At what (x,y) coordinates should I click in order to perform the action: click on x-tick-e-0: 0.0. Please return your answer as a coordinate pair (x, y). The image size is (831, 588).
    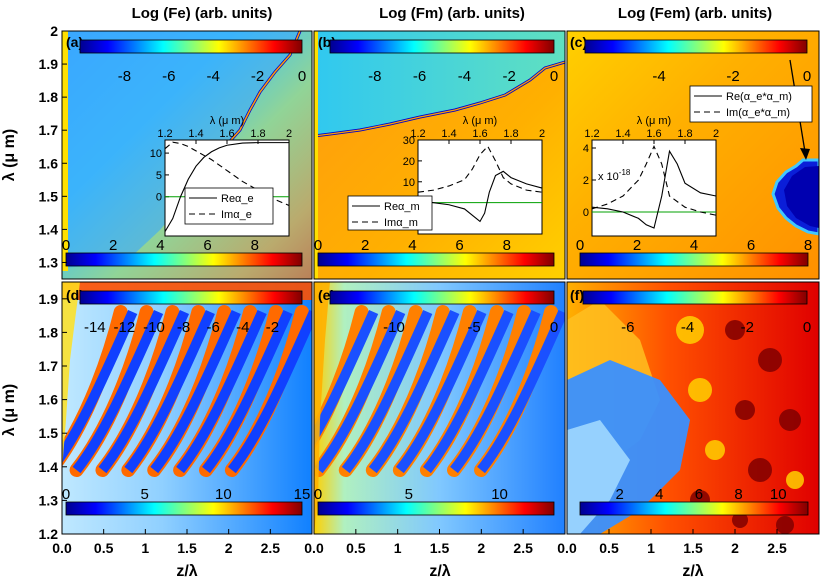
    Looking at the image, I should click on (314, 548).